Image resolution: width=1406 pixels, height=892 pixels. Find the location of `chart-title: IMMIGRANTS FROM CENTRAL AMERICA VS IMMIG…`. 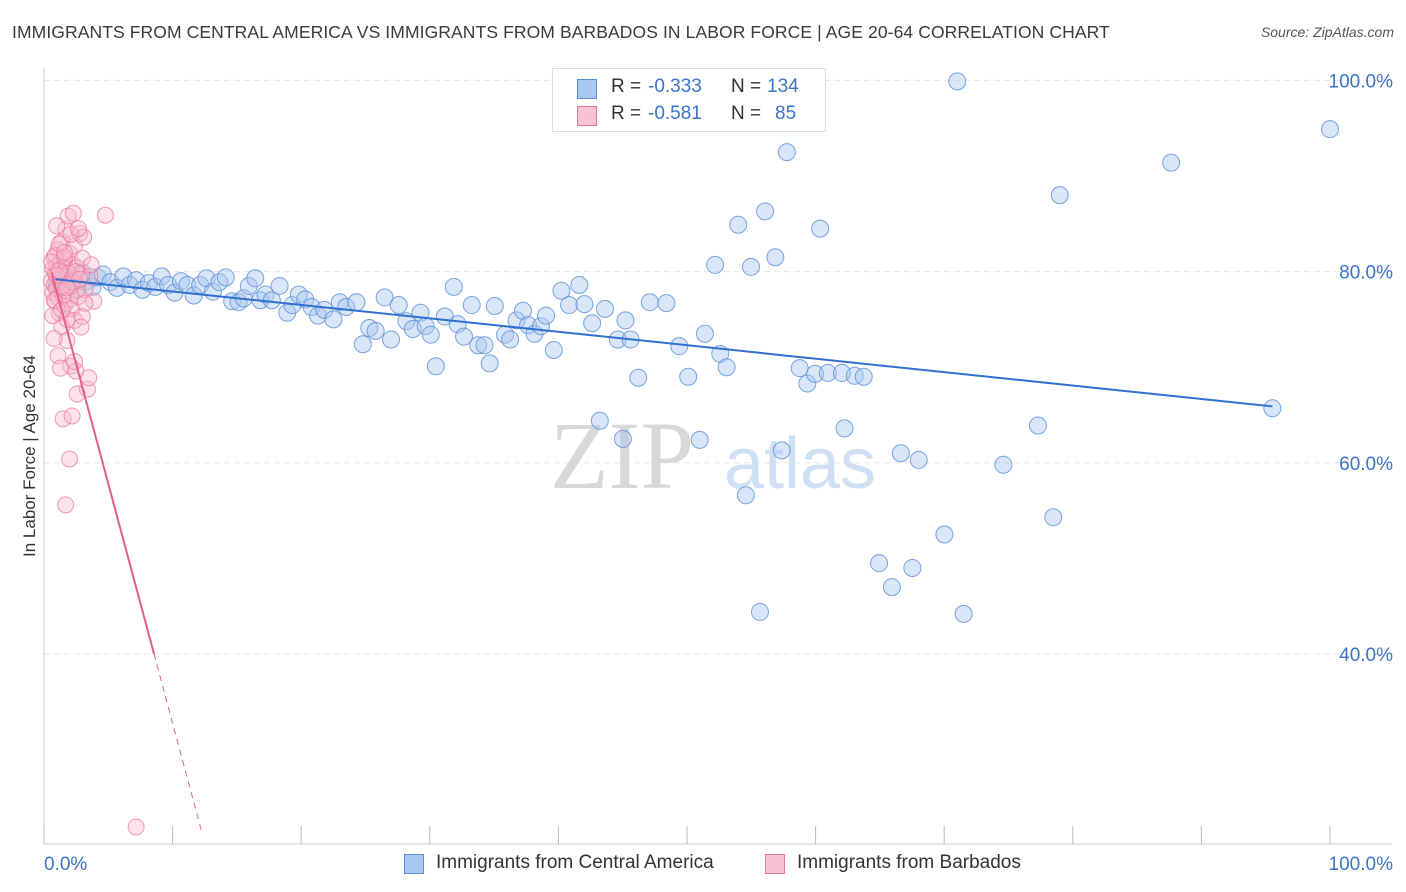

chart-title: IMMIGRANTS FROM CENTRAL AMERICA VS IMMIG… is located at coordinates (561, 32).